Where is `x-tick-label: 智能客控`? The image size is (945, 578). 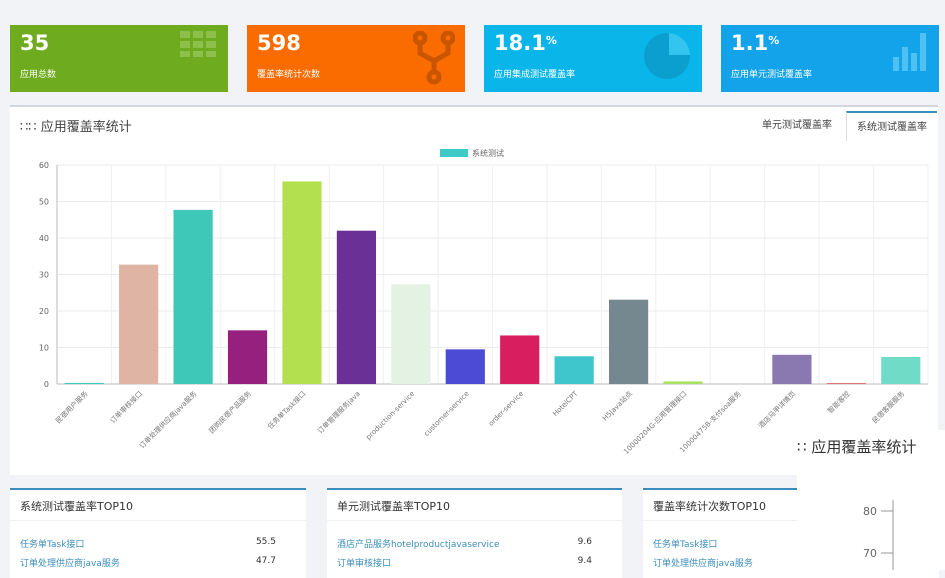 x-tick-label: 智能客控 is located at coordinates (839, 402).